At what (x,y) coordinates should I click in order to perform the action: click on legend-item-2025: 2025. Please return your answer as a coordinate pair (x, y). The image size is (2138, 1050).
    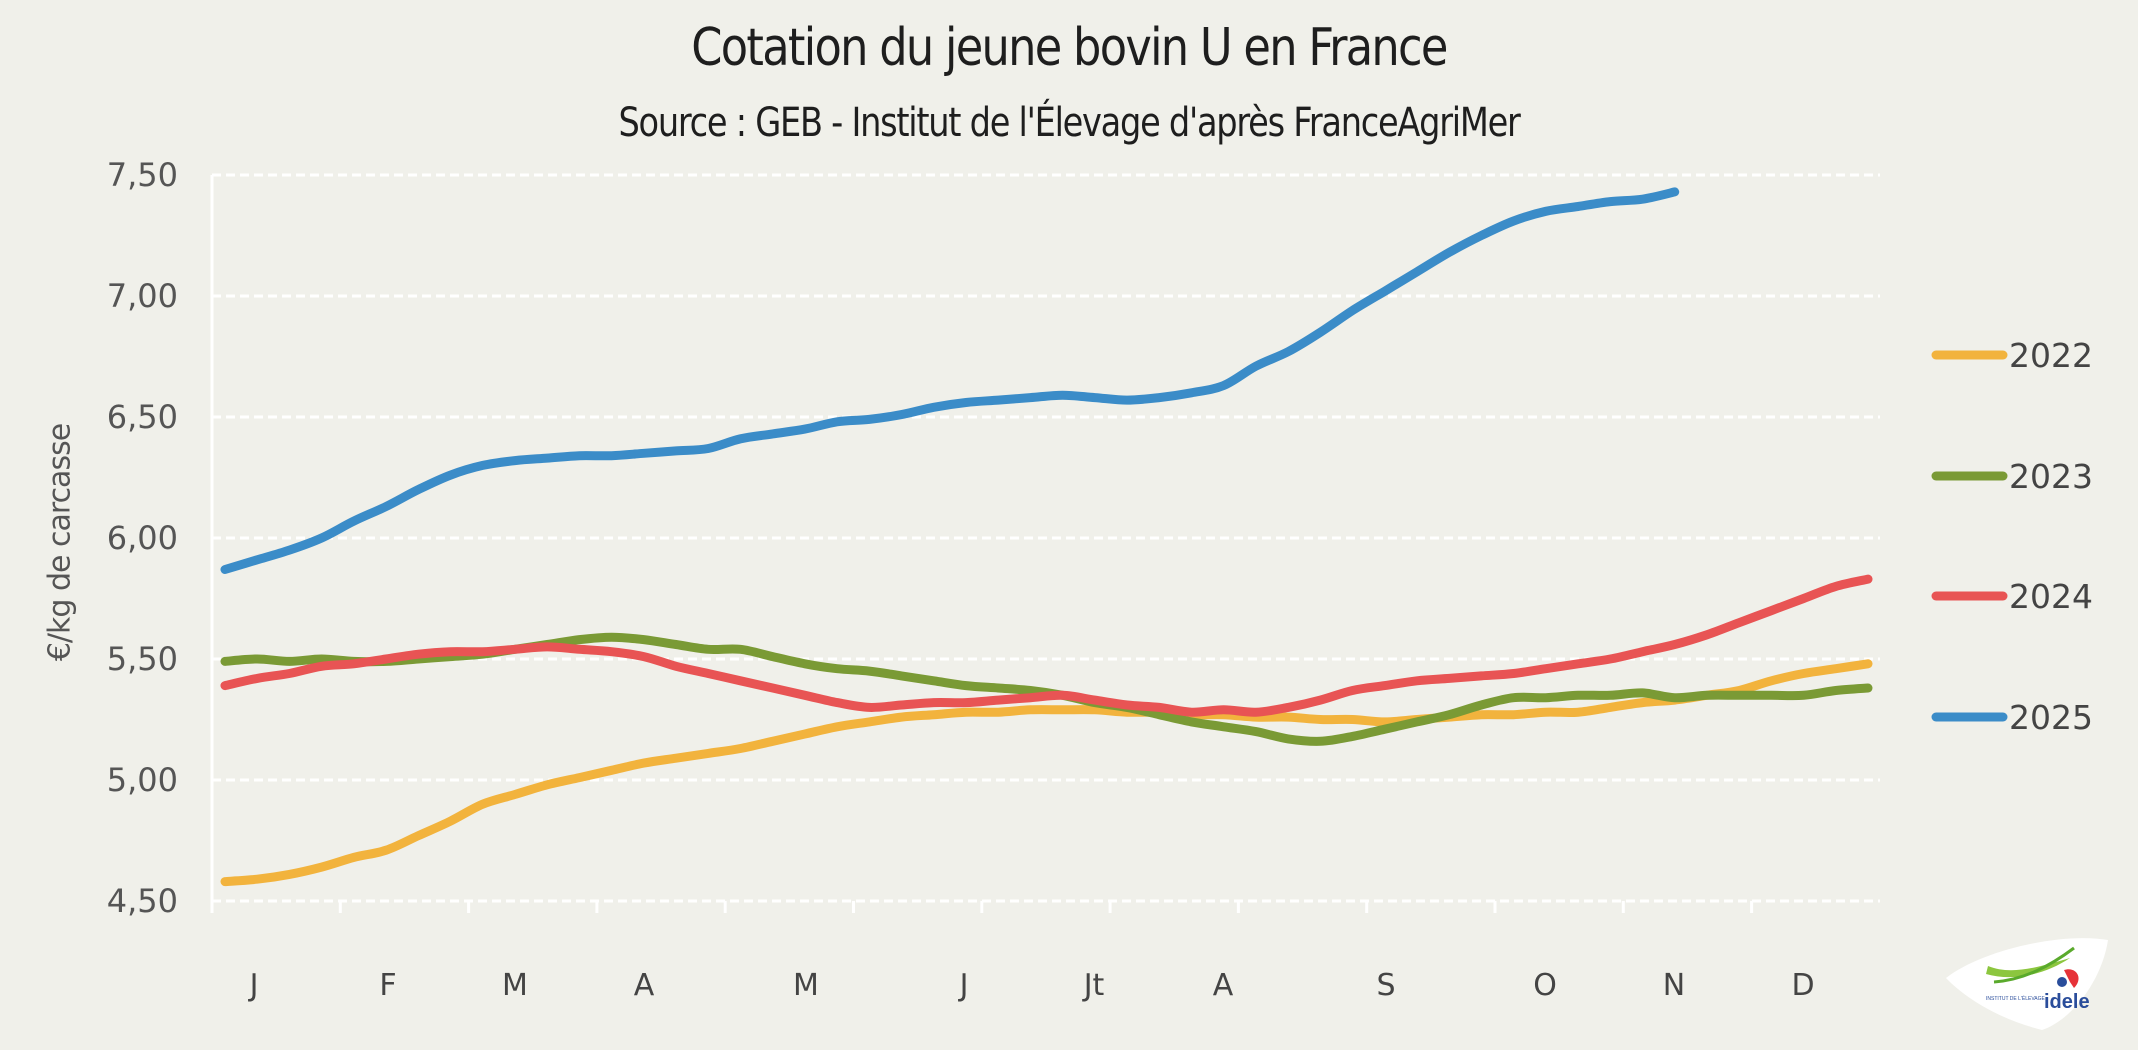
    Looking at the image, I should click on (2012, 717).